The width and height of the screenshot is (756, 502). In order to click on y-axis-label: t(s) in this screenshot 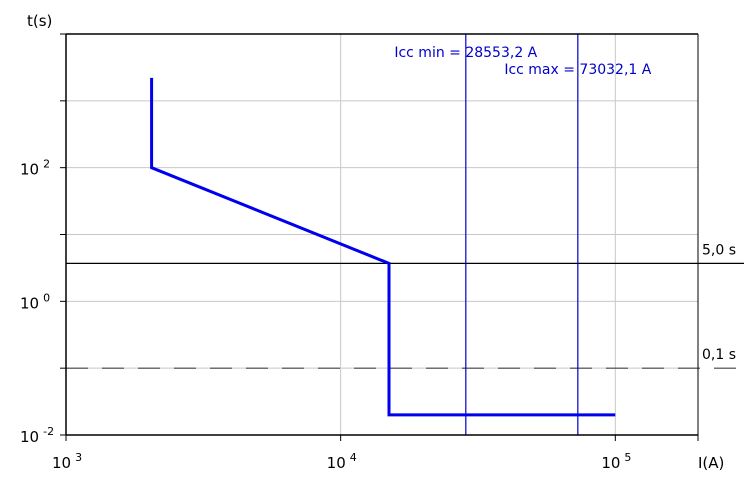, I will do `click(39, 21)`.